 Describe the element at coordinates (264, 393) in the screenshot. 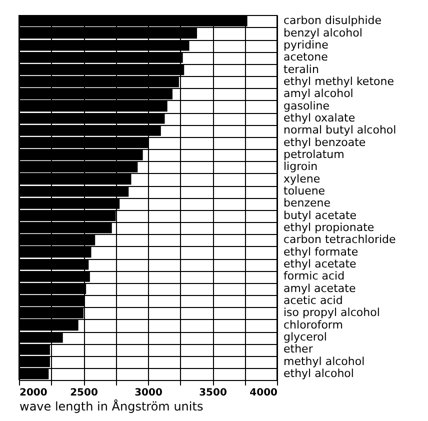

I see `x-tick-label: 4000` at that location.